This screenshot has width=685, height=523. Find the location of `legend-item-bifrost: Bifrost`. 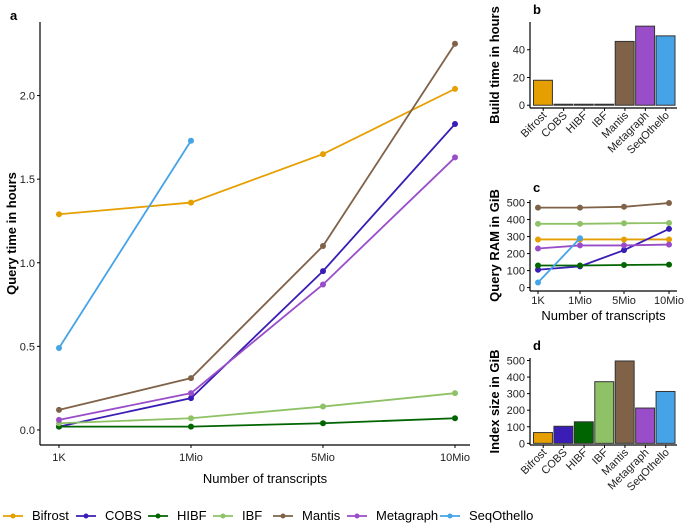

legend-item-bifrost: Bifrost is located at coordinates (36, 515).